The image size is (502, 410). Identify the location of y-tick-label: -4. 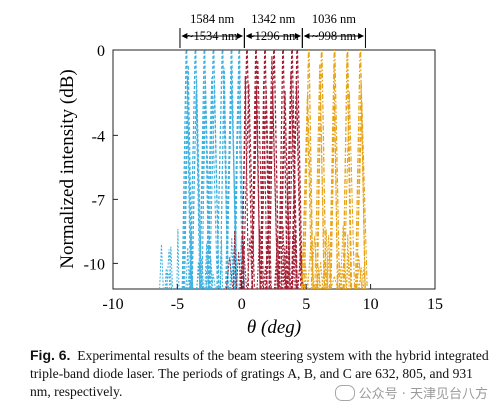
(98, 136).